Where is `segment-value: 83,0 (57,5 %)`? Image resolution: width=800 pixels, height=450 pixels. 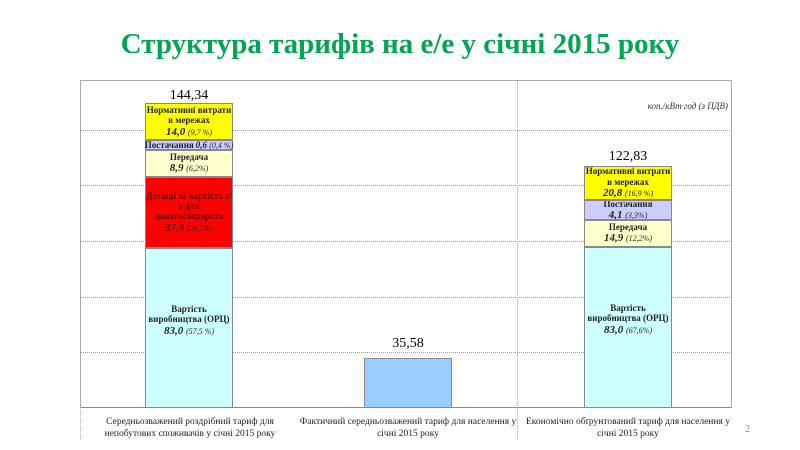
segment-value: 83,0 (57,5 %) is located at coordinates (189, 330).